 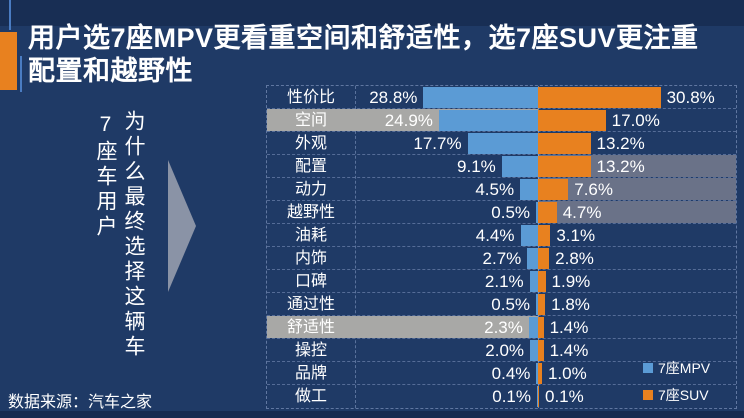 What do you see at coordinates (10, 15) in the screenshot?
I see `decorative-line-icon` at bounding box center [10, 15].